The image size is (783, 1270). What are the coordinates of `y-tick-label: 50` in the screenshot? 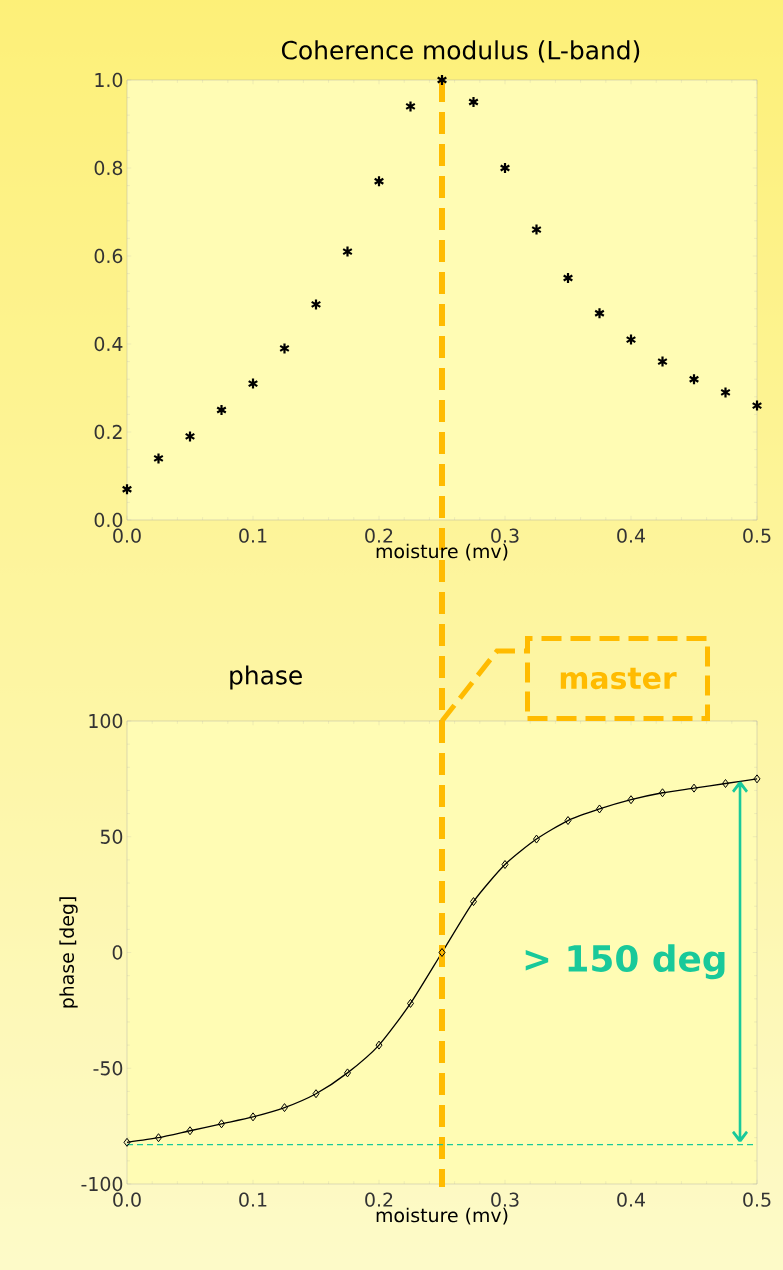 It's located at (111, 836).